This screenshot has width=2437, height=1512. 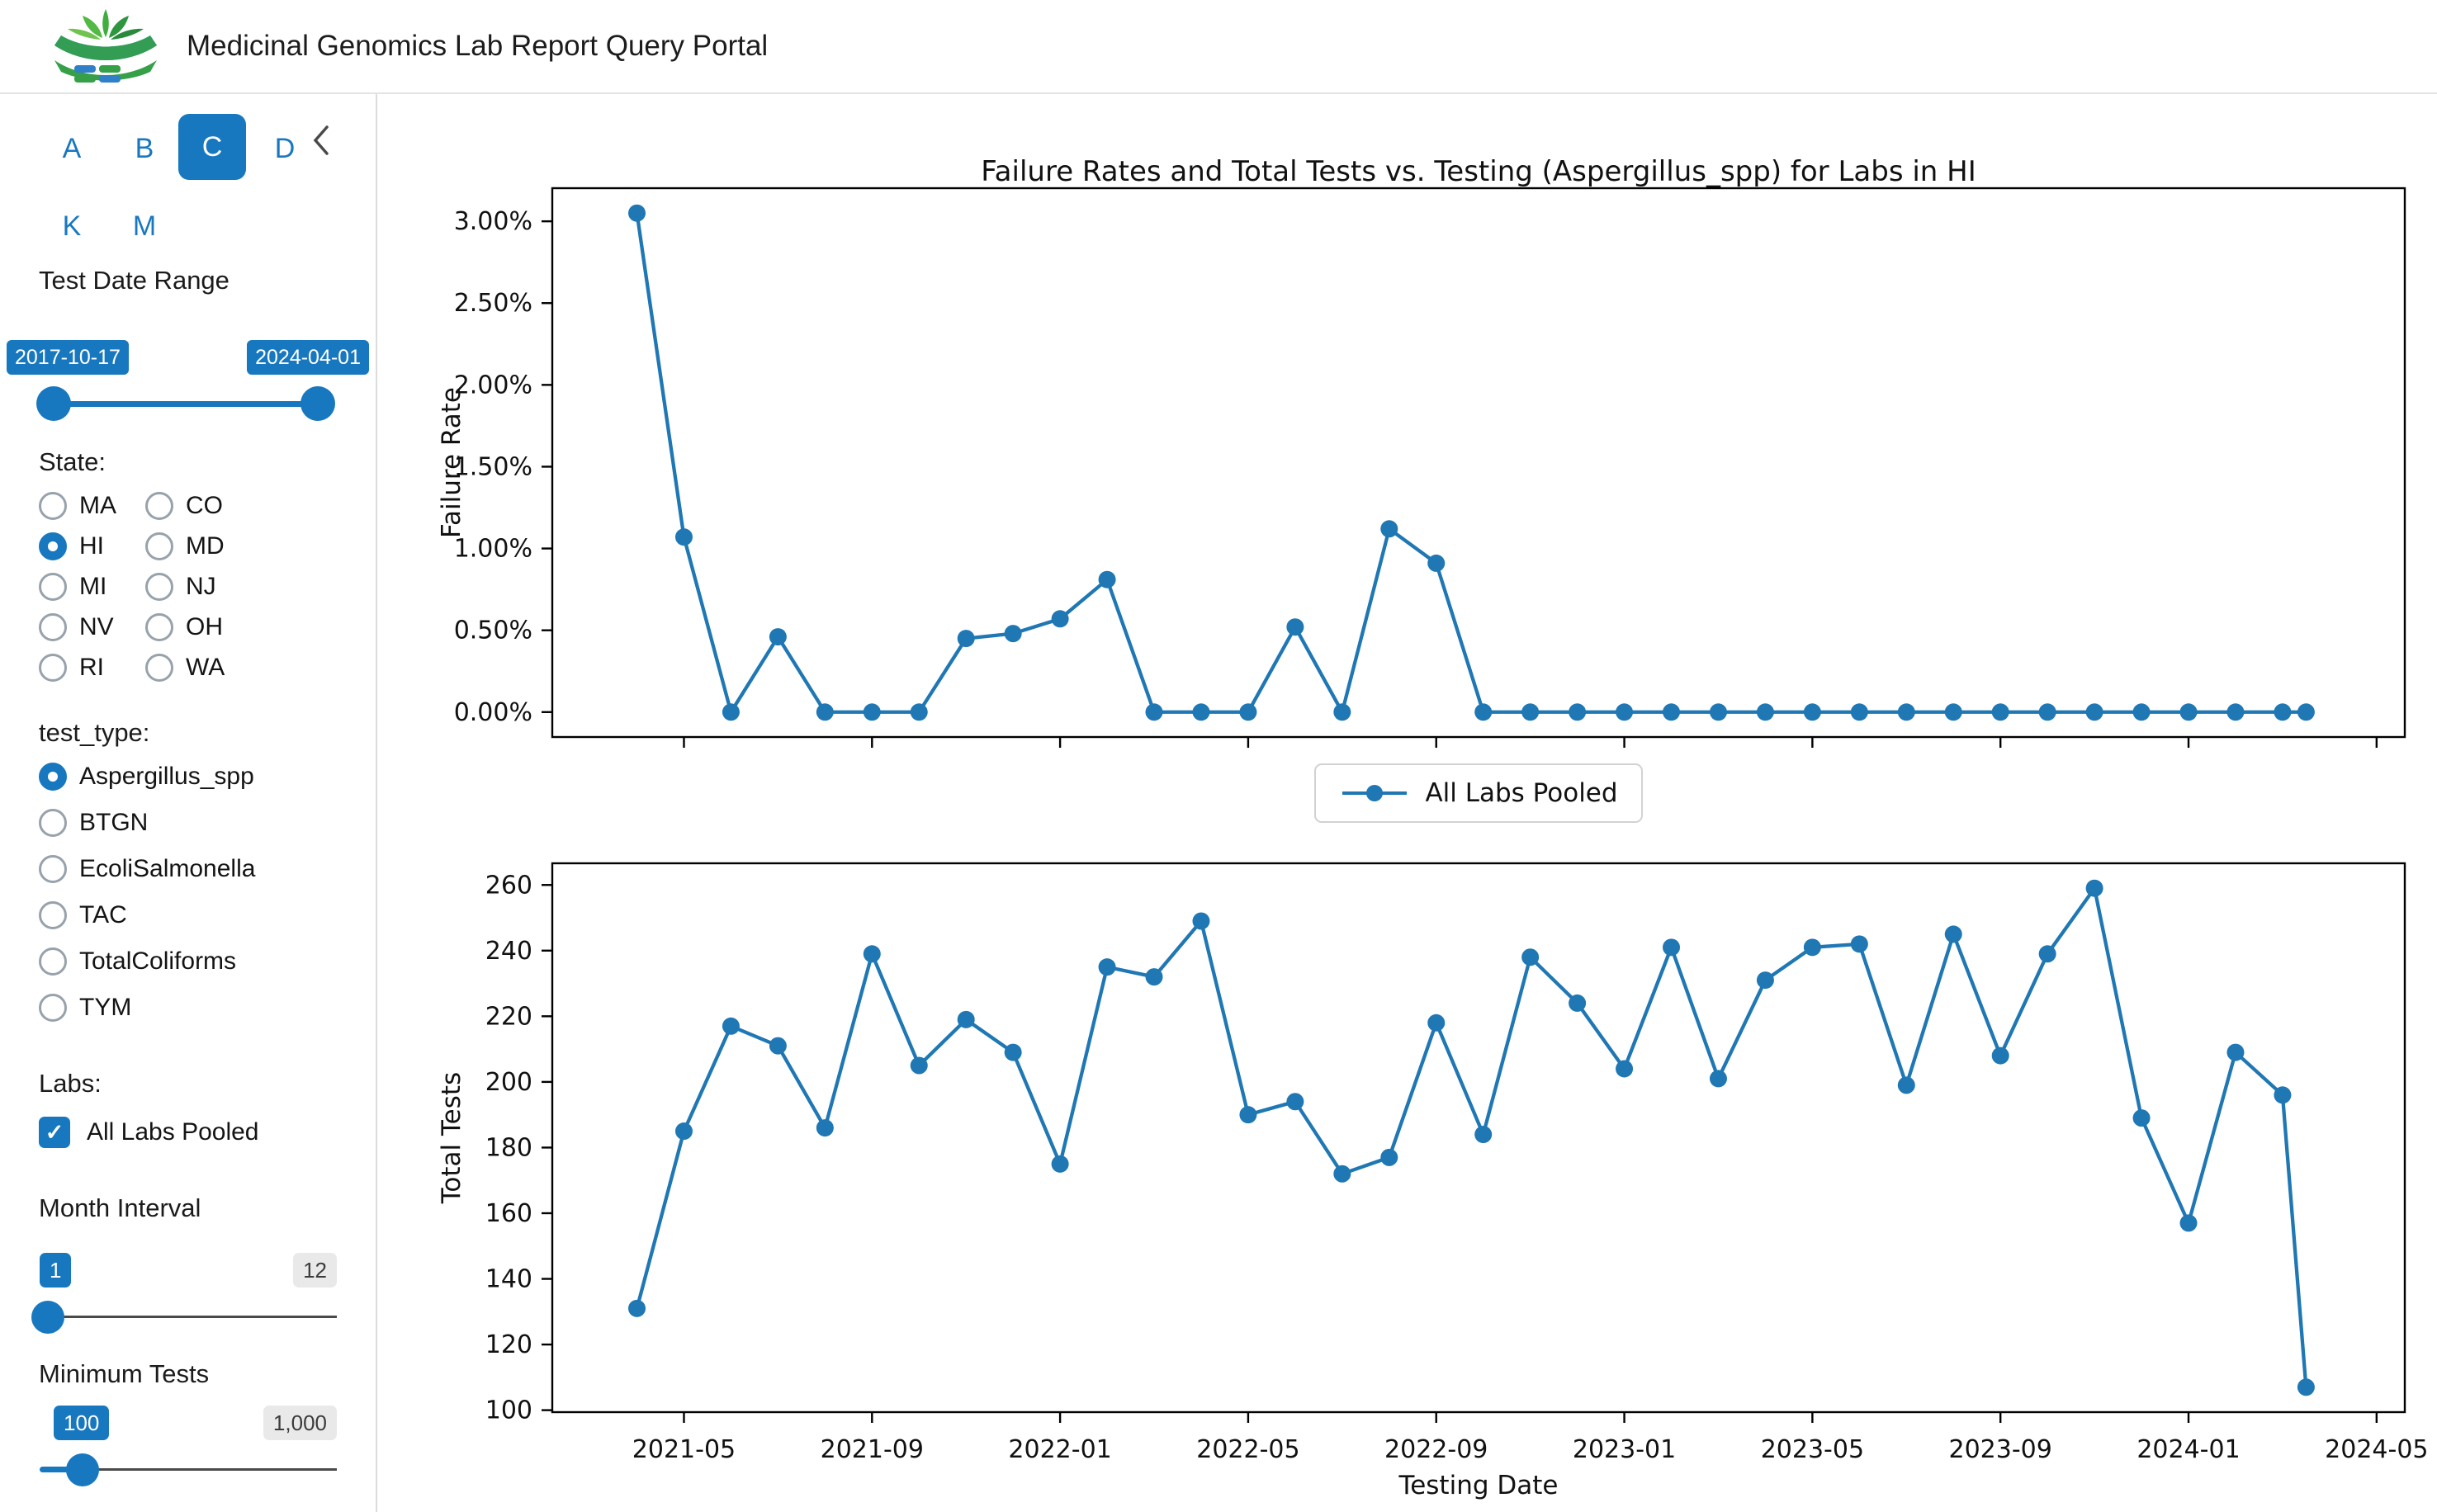 What do you see at coordinates (68, 357) in the screenshot?
I see `date-range-start-value: 2017-10-17` at bounding box center [68, 357].